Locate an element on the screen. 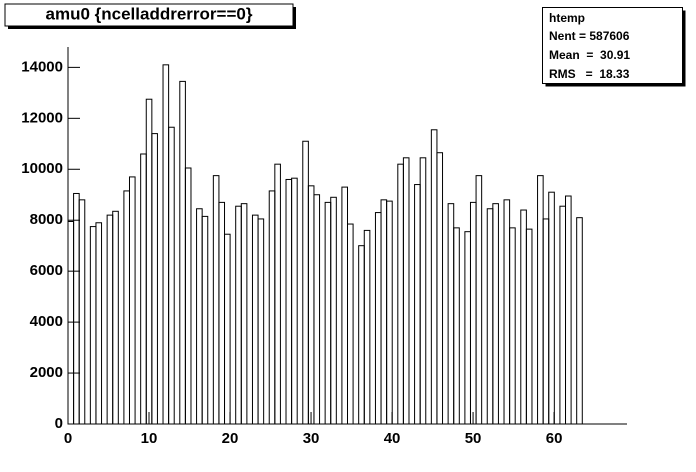 The width and height of the screenshot is (696, 472). x-tick-label: 10 is located at coordinates (149, 438).